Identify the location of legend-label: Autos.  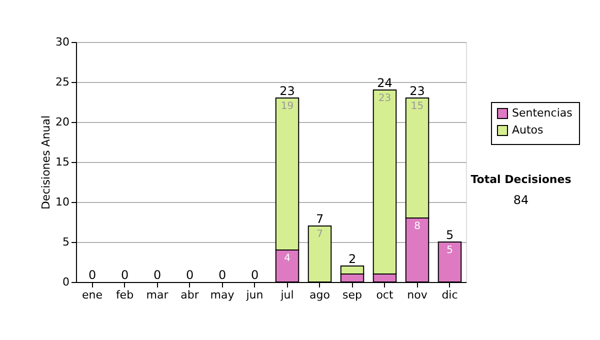
(528, 130).